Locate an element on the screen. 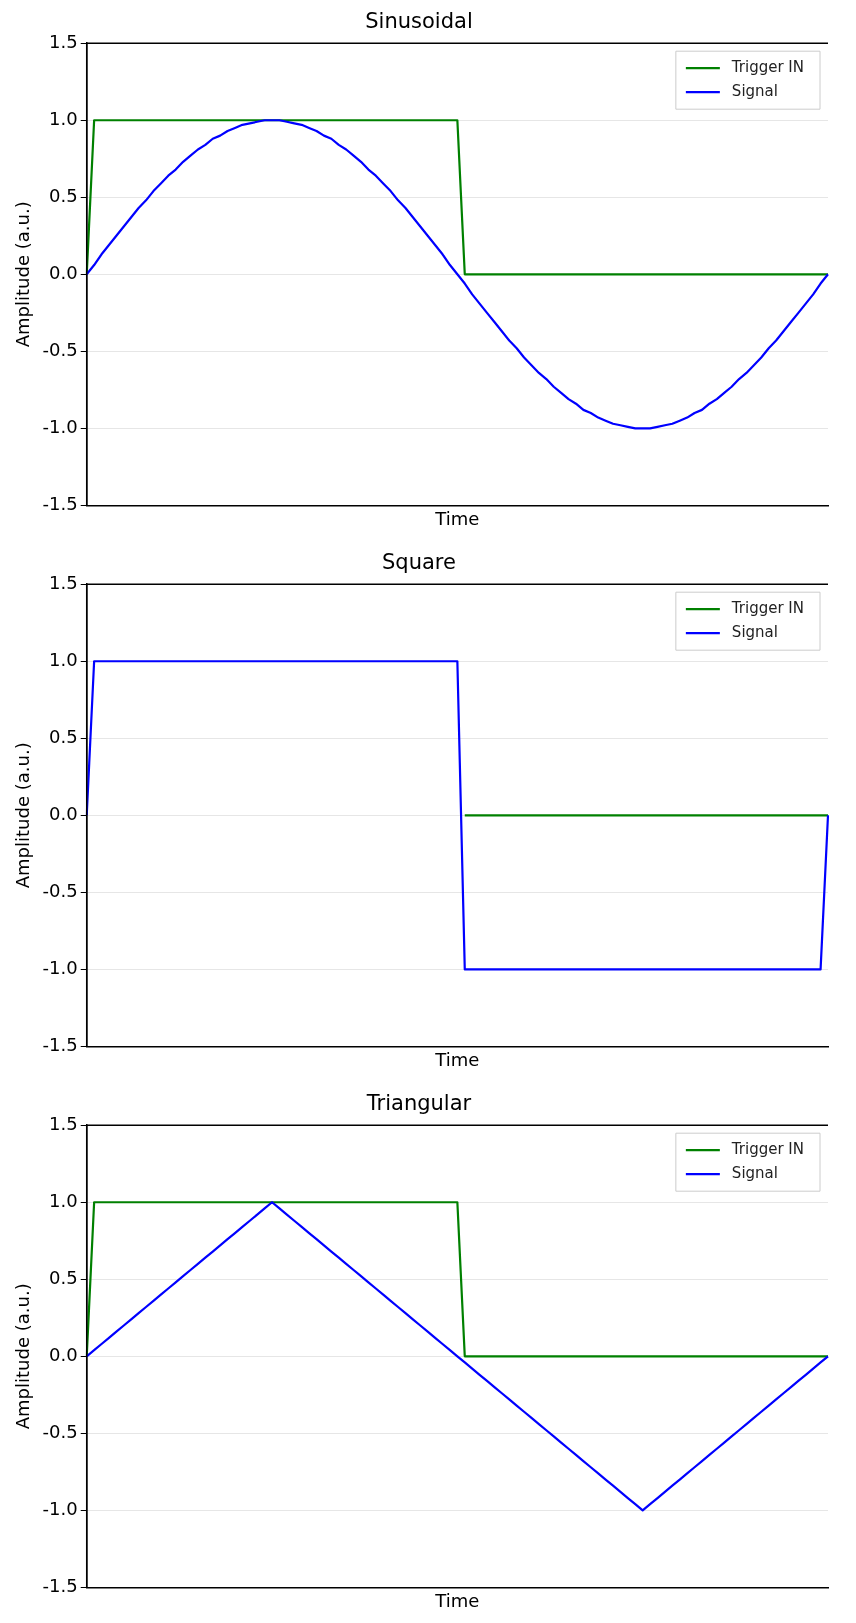 The image size is (856, 1623). chart-title: Triangular is located at coordinates (418, 1103).